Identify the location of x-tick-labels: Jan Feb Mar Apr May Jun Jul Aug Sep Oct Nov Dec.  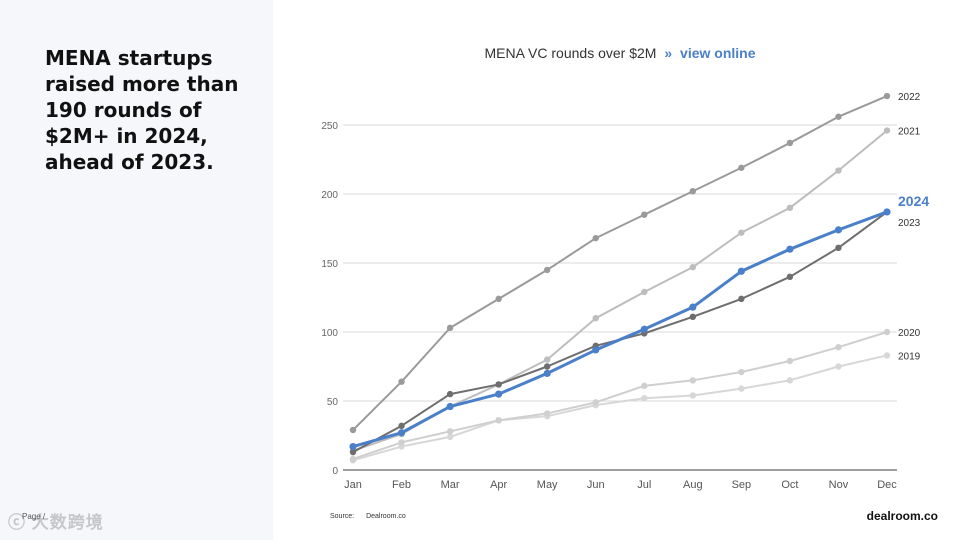
(620, 485).